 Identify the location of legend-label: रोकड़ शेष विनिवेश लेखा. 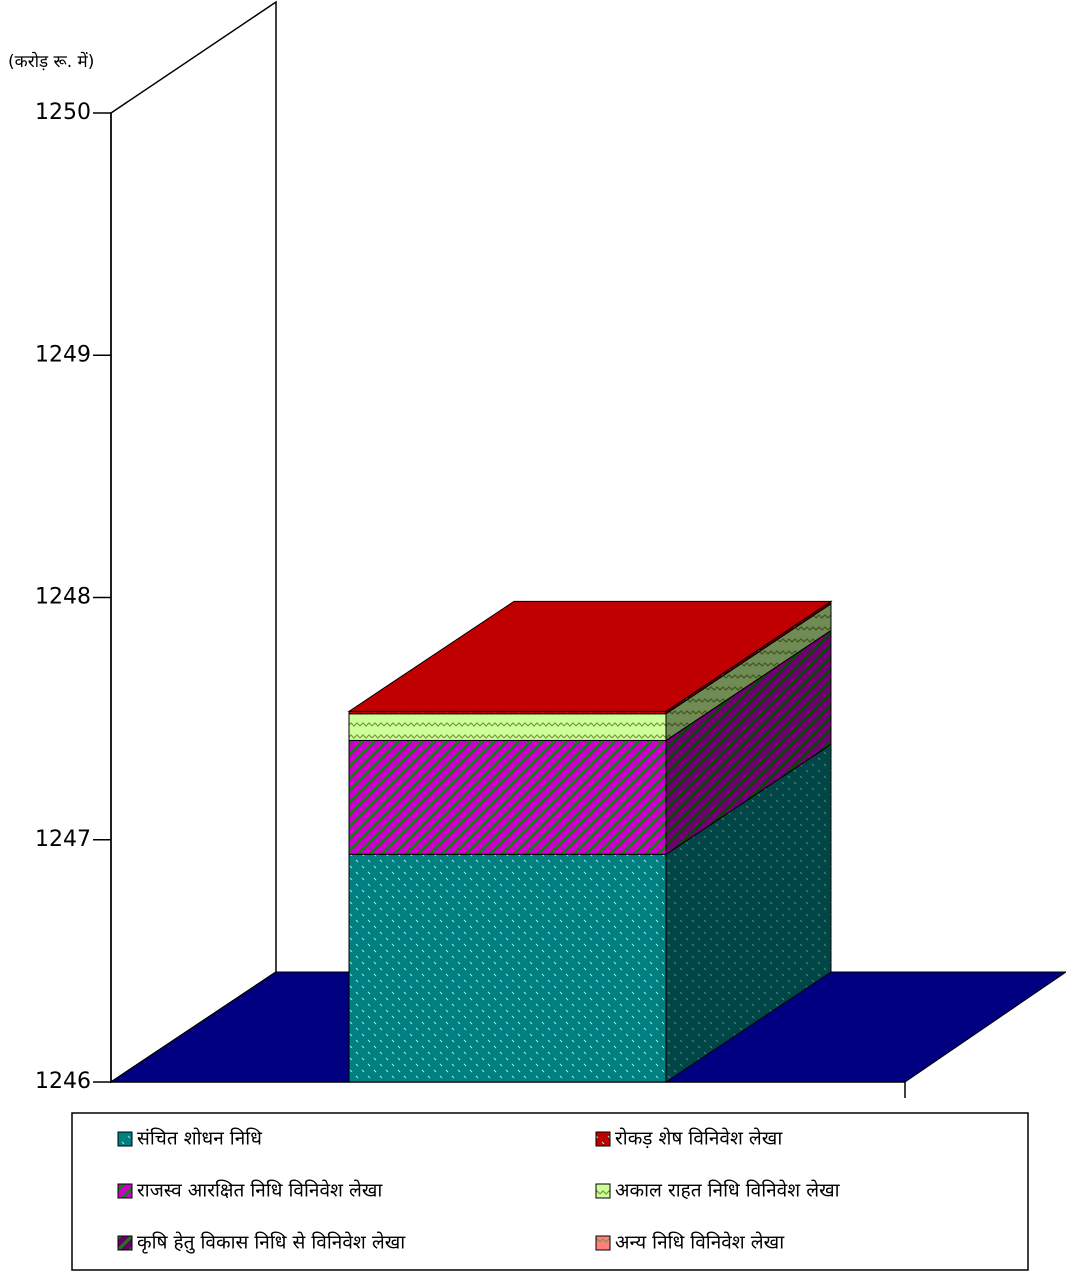
(699, 1138).